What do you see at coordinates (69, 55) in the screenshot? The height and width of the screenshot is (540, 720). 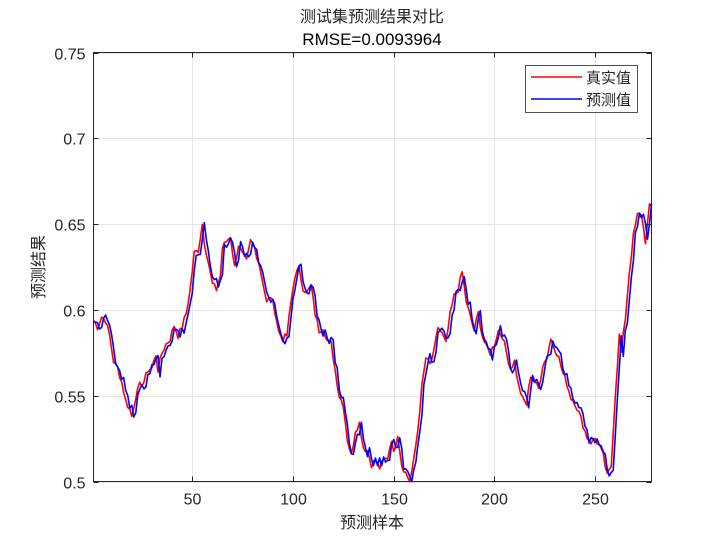 I see `y-tick-label: 0.75` at bounding box center [69, 55].